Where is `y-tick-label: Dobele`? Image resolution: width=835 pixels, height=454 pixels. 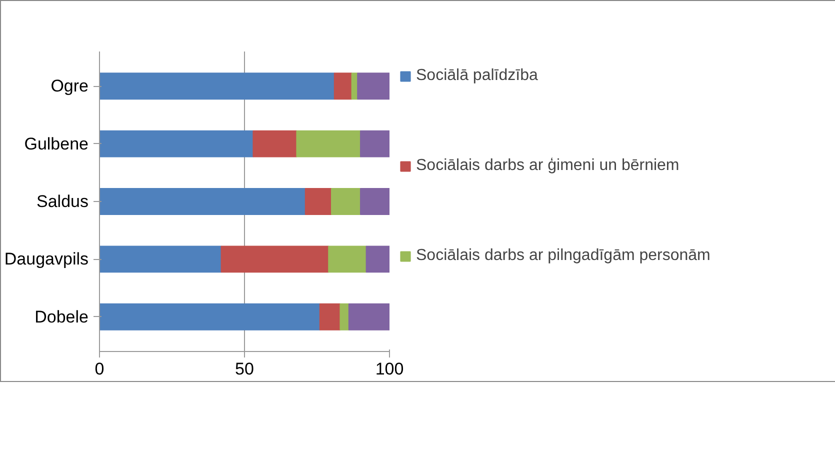 y-tick-label: Dobele is located at coordinates (61, 316).